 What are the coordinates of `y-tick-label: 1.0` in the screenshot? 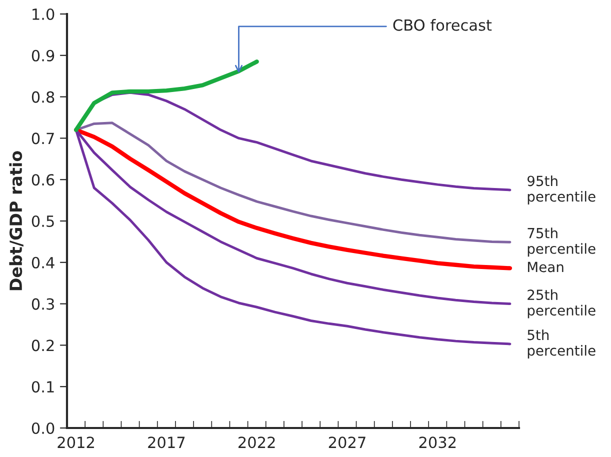 It's located at (43, 14).